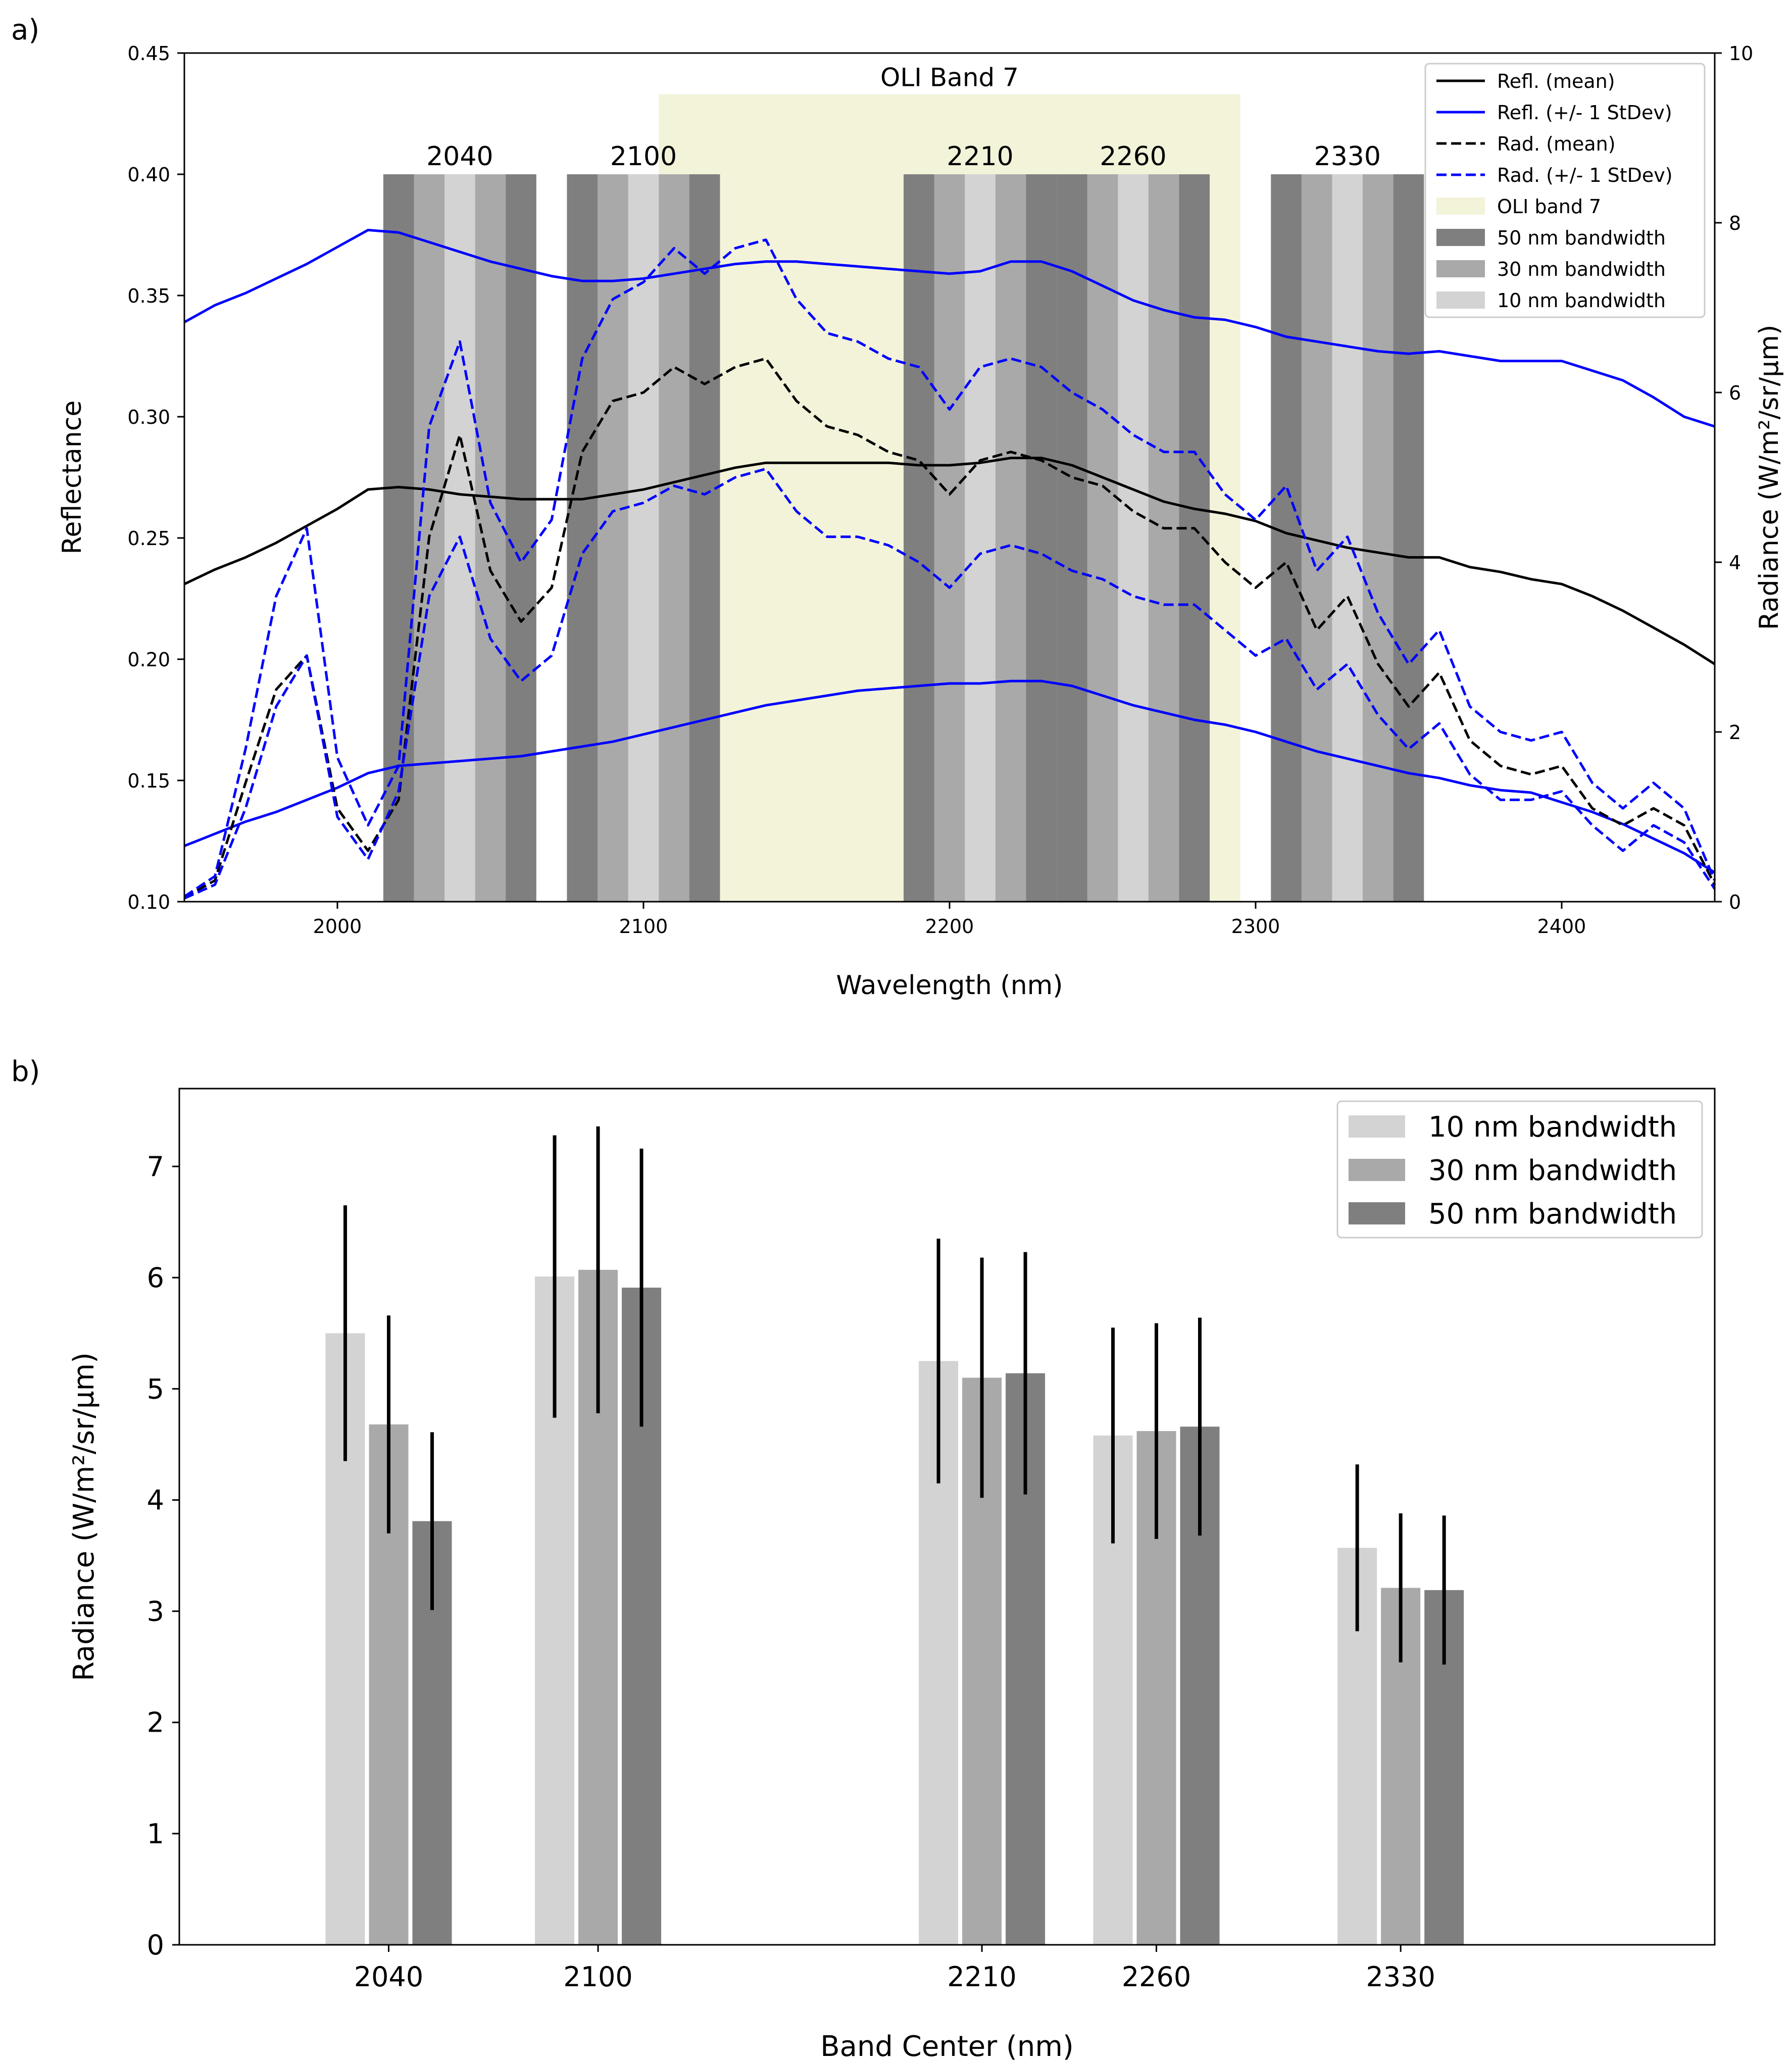 The image size is (1792, 2062). Describe the element at coordinates (155, 1723) in the screenshot. I see `y-tick-label: 2` at that location.